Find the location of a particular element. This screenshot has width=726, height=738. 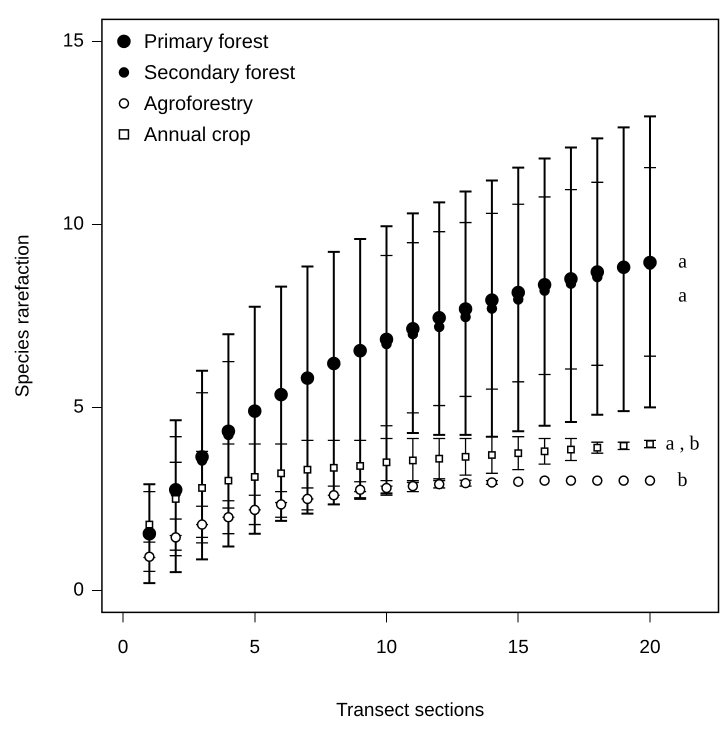

y-tick-label: 10 is located at coordinates (73, 224).